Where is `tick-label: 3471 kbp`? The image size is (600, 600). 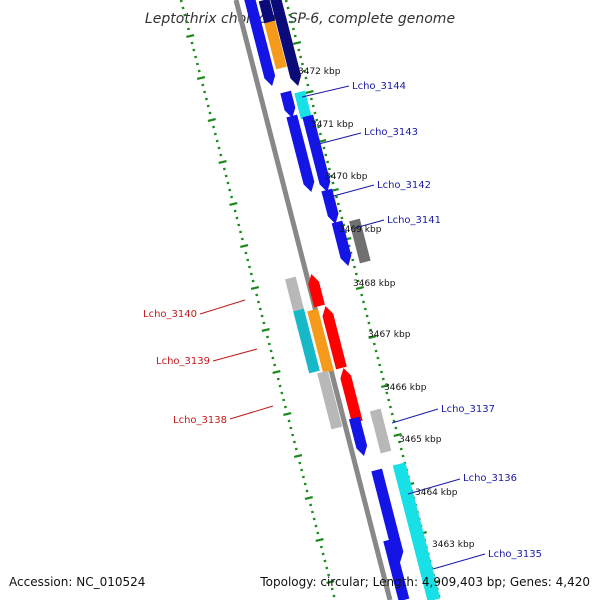 tick-label: 3471 kbp is located at coordinates (332, 125).